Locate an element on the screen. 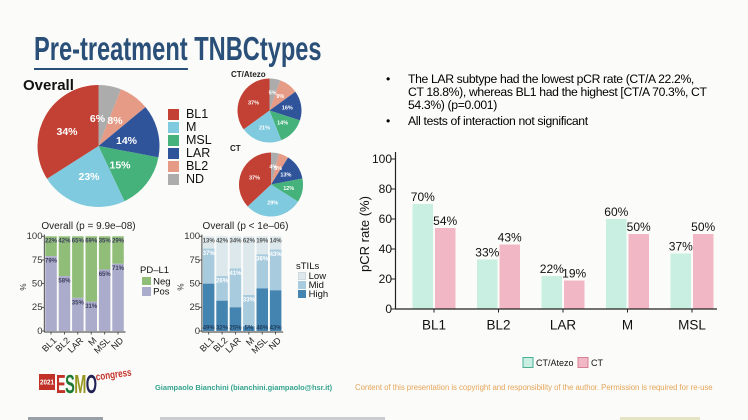 The image size is (748, 420). svg-text: 71% is located at coordinates (118, 269).